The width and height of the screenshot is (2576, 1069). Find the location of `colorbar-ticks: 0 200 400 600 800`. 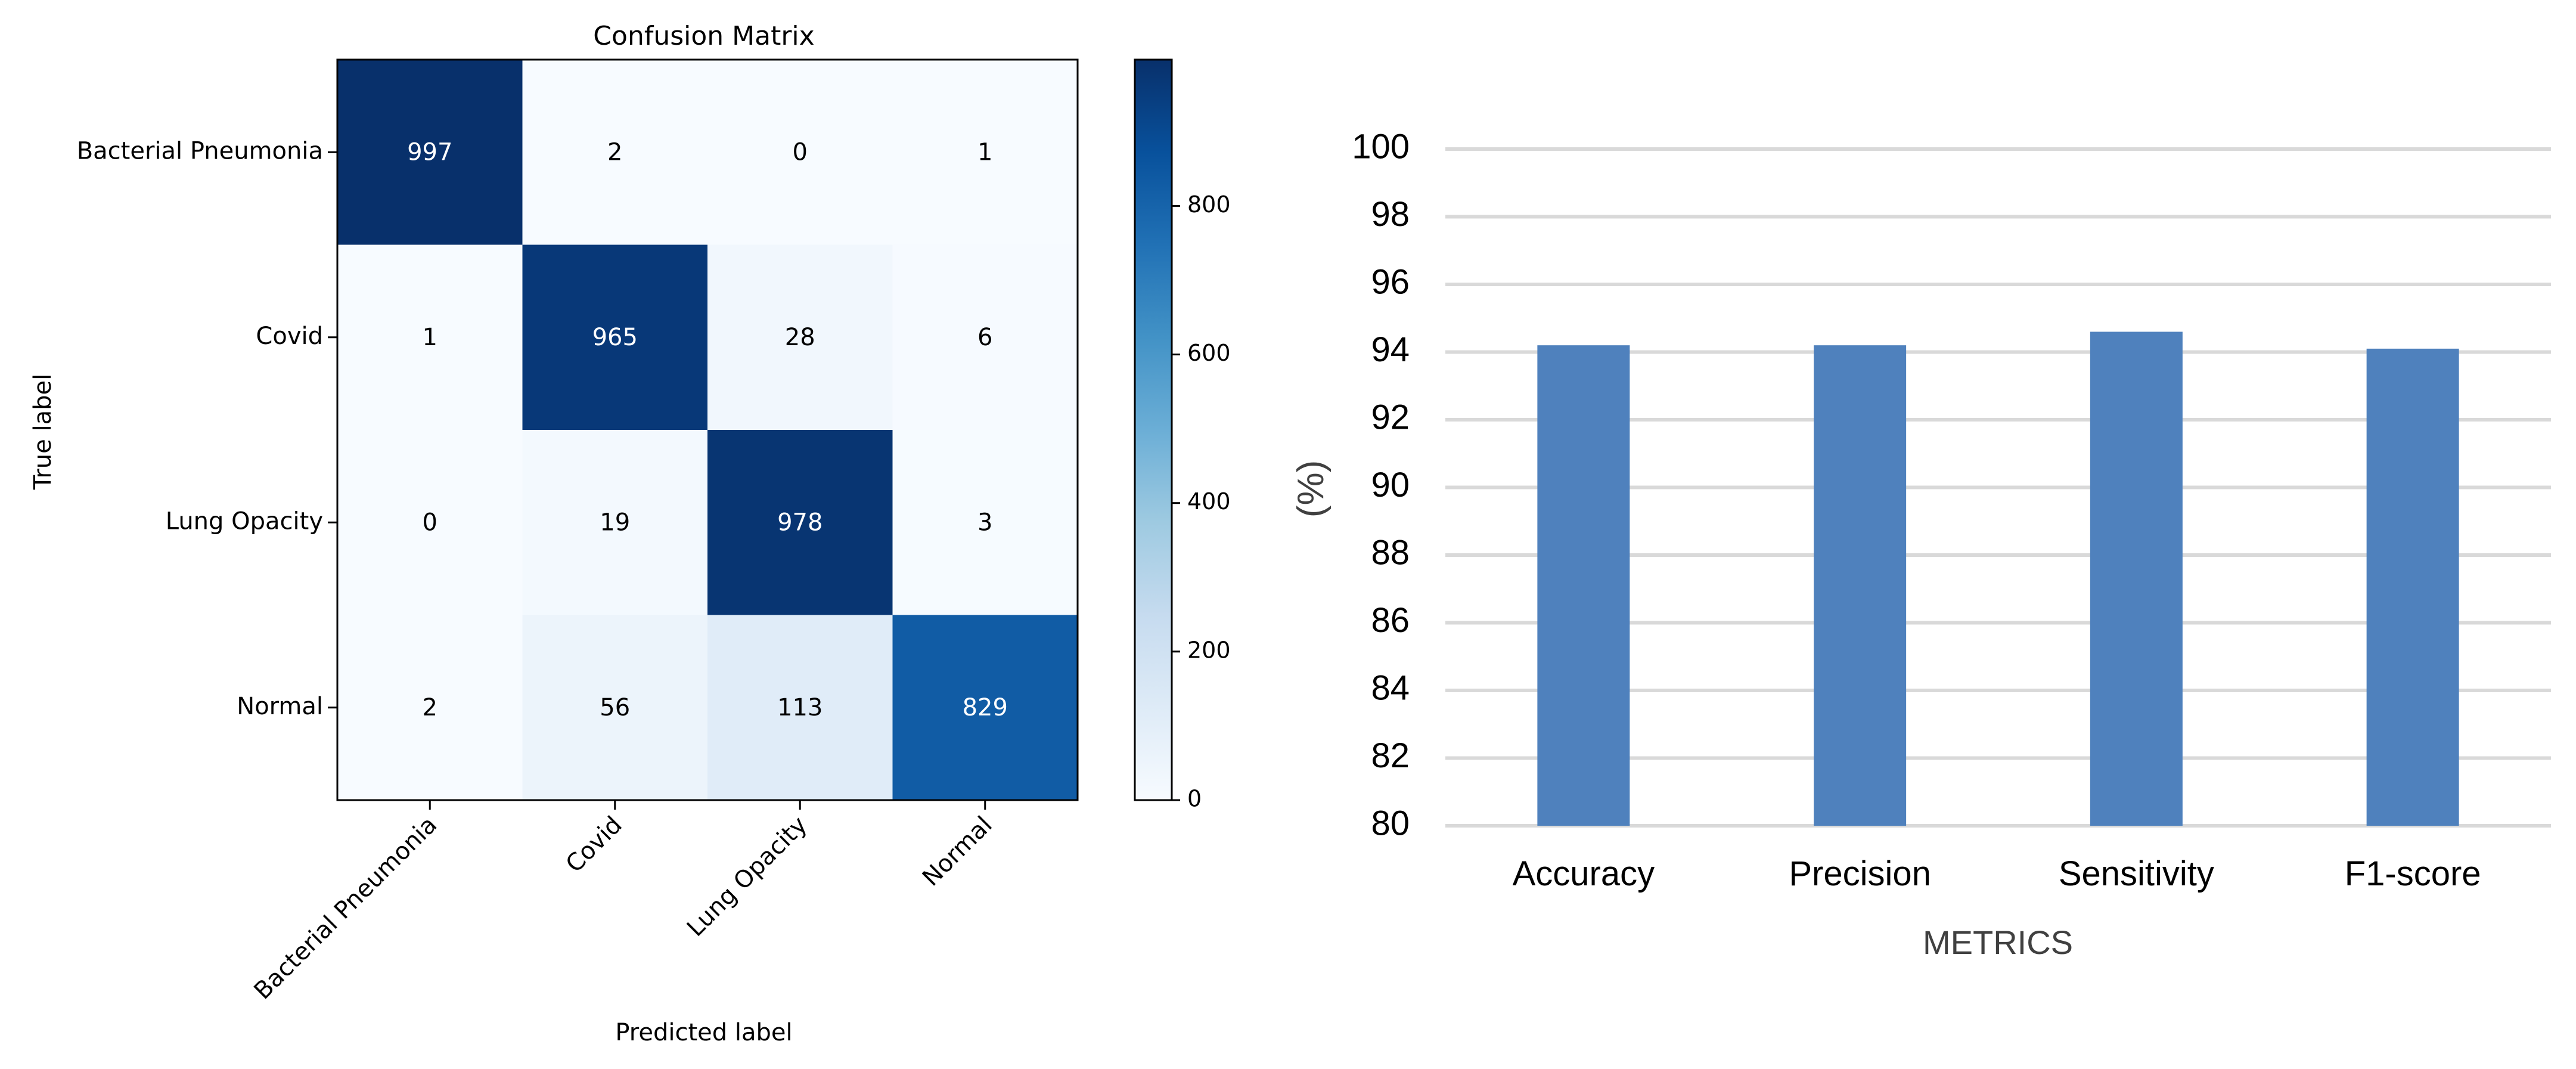

colorbar-ticks: 0 200 400 600 800 is located at coordinates (1202, 502).